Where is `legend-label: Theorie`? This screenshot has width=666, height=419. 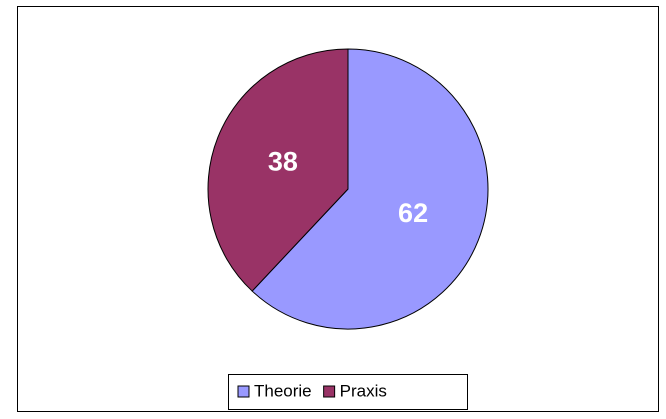
legend-label: Theorie is located at coordinates (283, 390).